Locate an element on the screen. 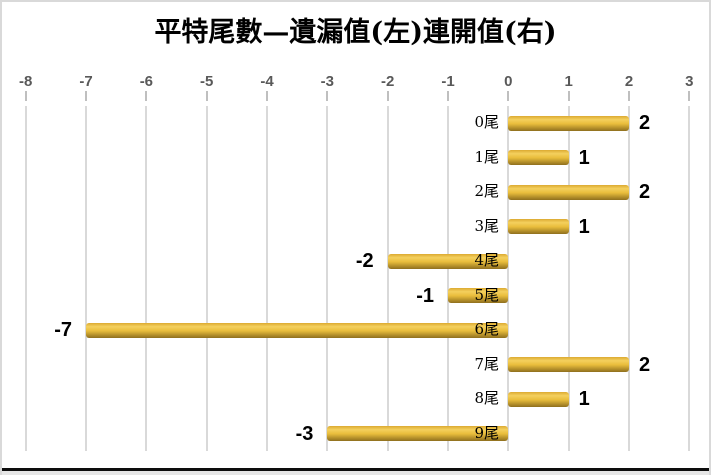 This screenshot has width=711, height=475. bar-6尾 is located at coordinates (297, 330).